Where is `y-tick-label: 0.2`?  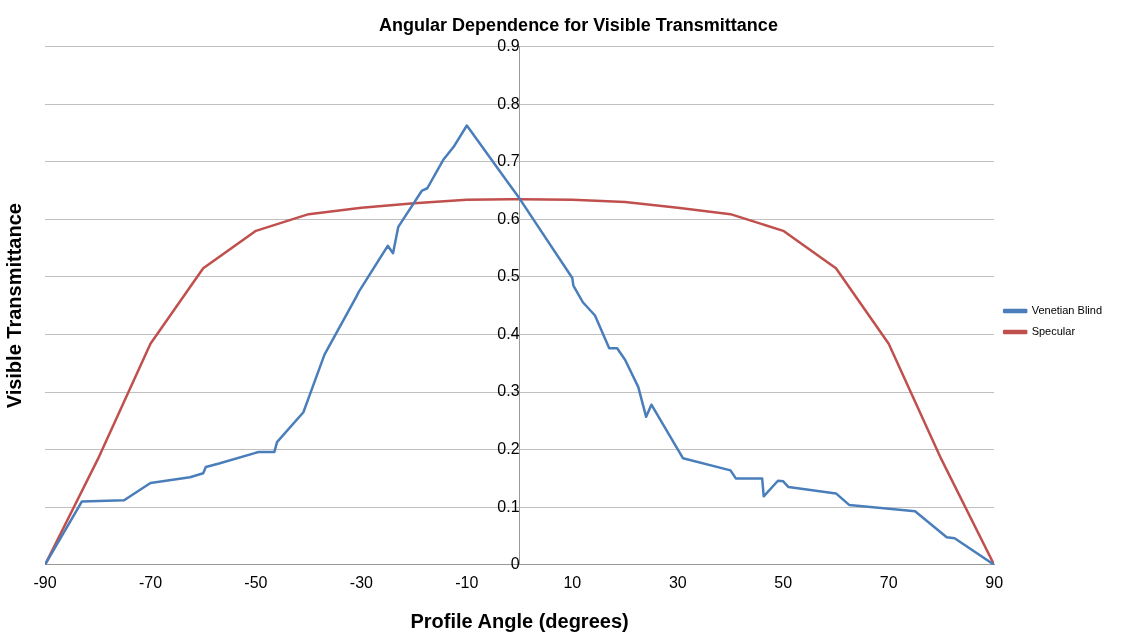
y-tick-label: 0.2 is located at coordinates (508, 449).